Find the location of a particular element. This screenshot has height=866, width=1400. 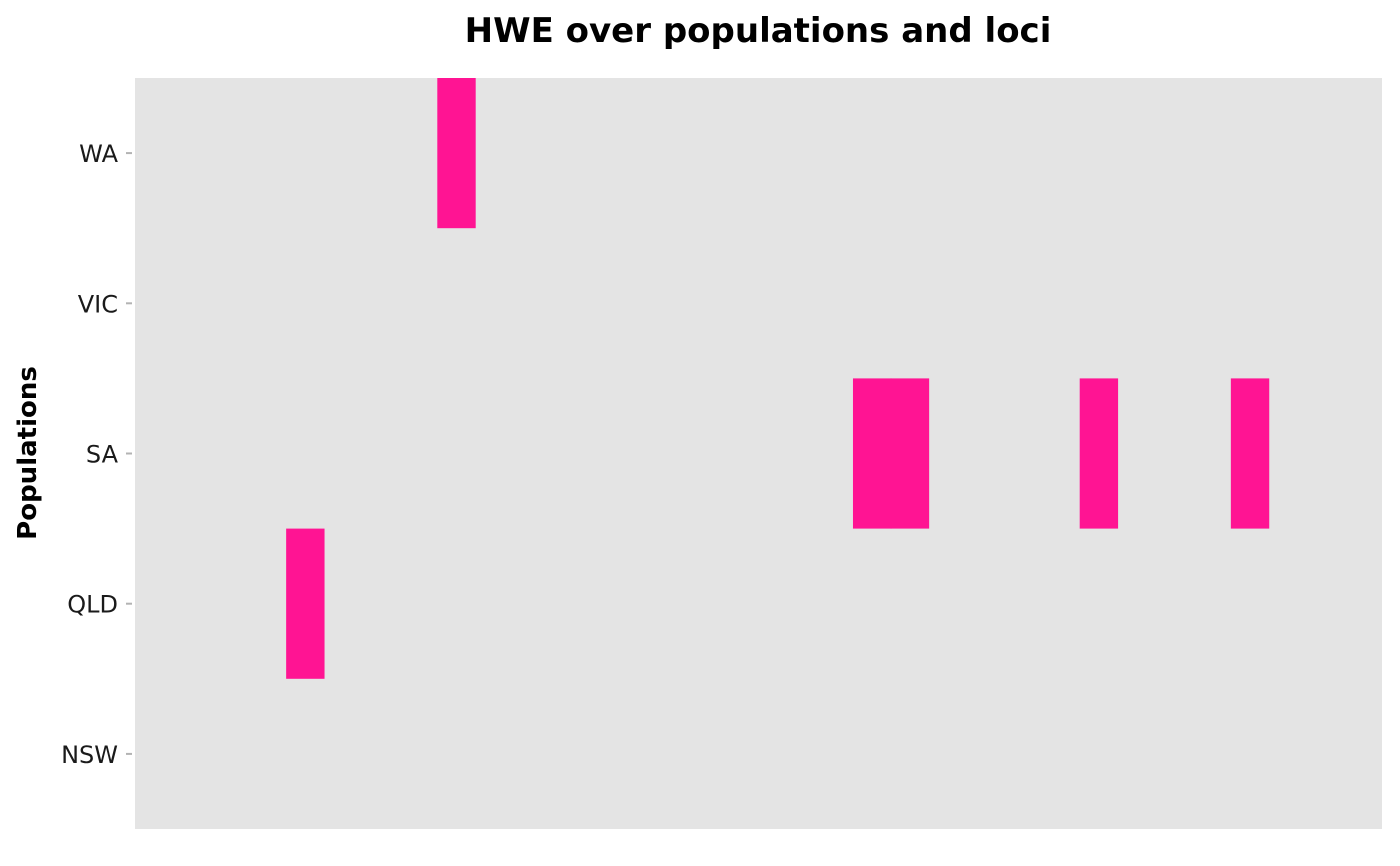

y-axis-ticks: NSW QLD SA VIC WA is located at coordinates (96, 454).